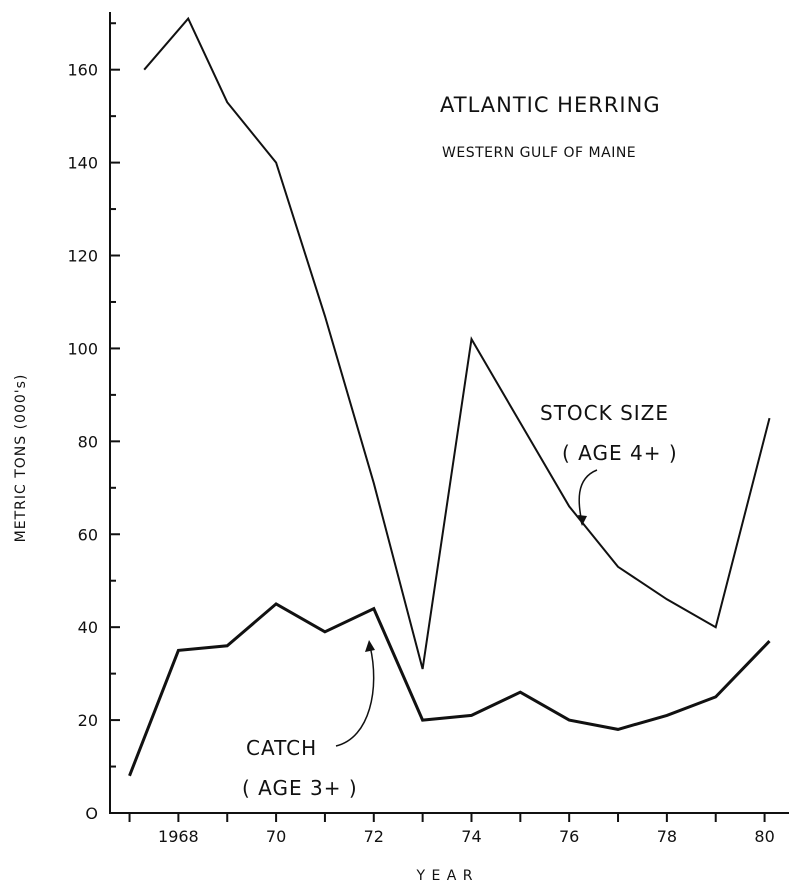  Describe the element at coordinates (444, 876) in the screenshot. I see `x-axis-title: Y E A R` at that location.